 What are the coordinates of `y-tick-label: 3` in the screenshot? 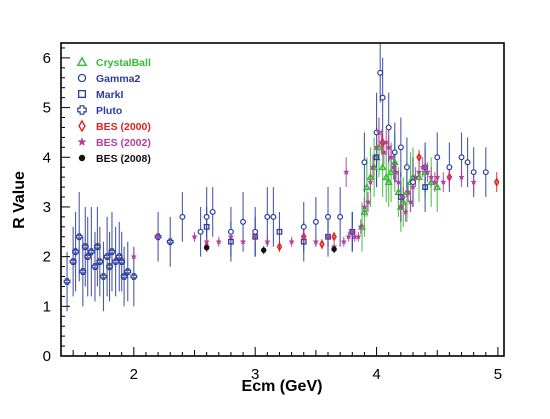 It's located at (47, 207).